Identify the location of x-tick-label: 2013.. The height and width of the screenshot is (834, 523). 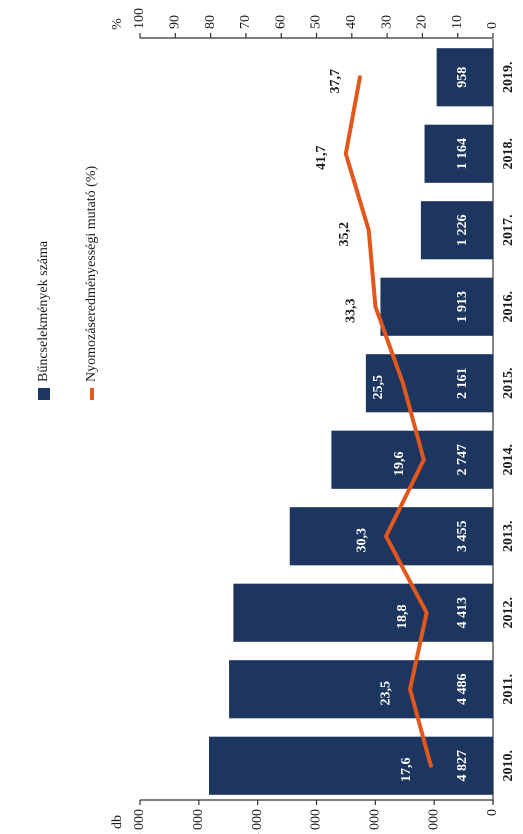
(508, 537).